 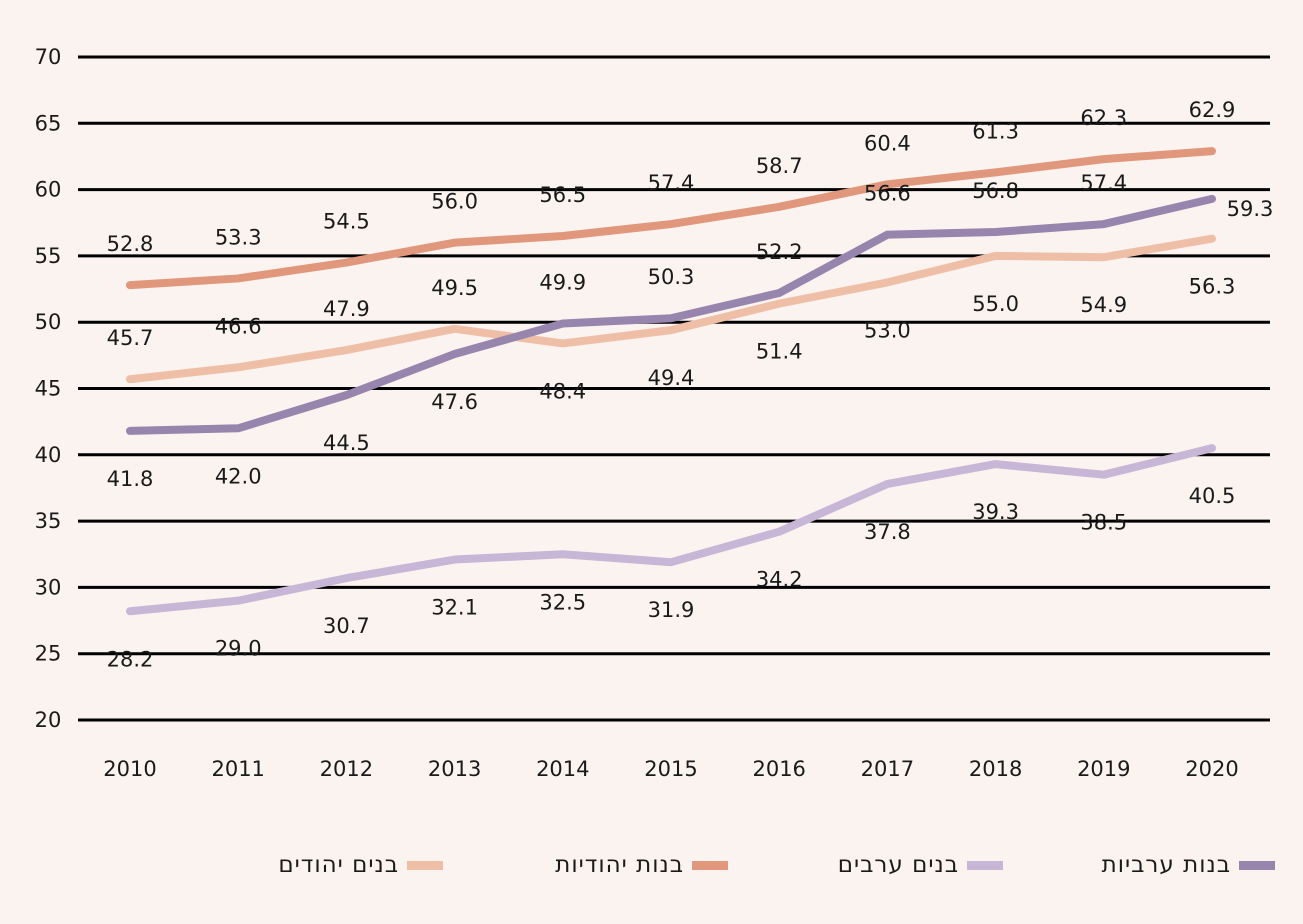 What do you see at coordinates (779, 580) in the screenshot?
I see `data-label: 34.2` at bounding box center [779, 580].